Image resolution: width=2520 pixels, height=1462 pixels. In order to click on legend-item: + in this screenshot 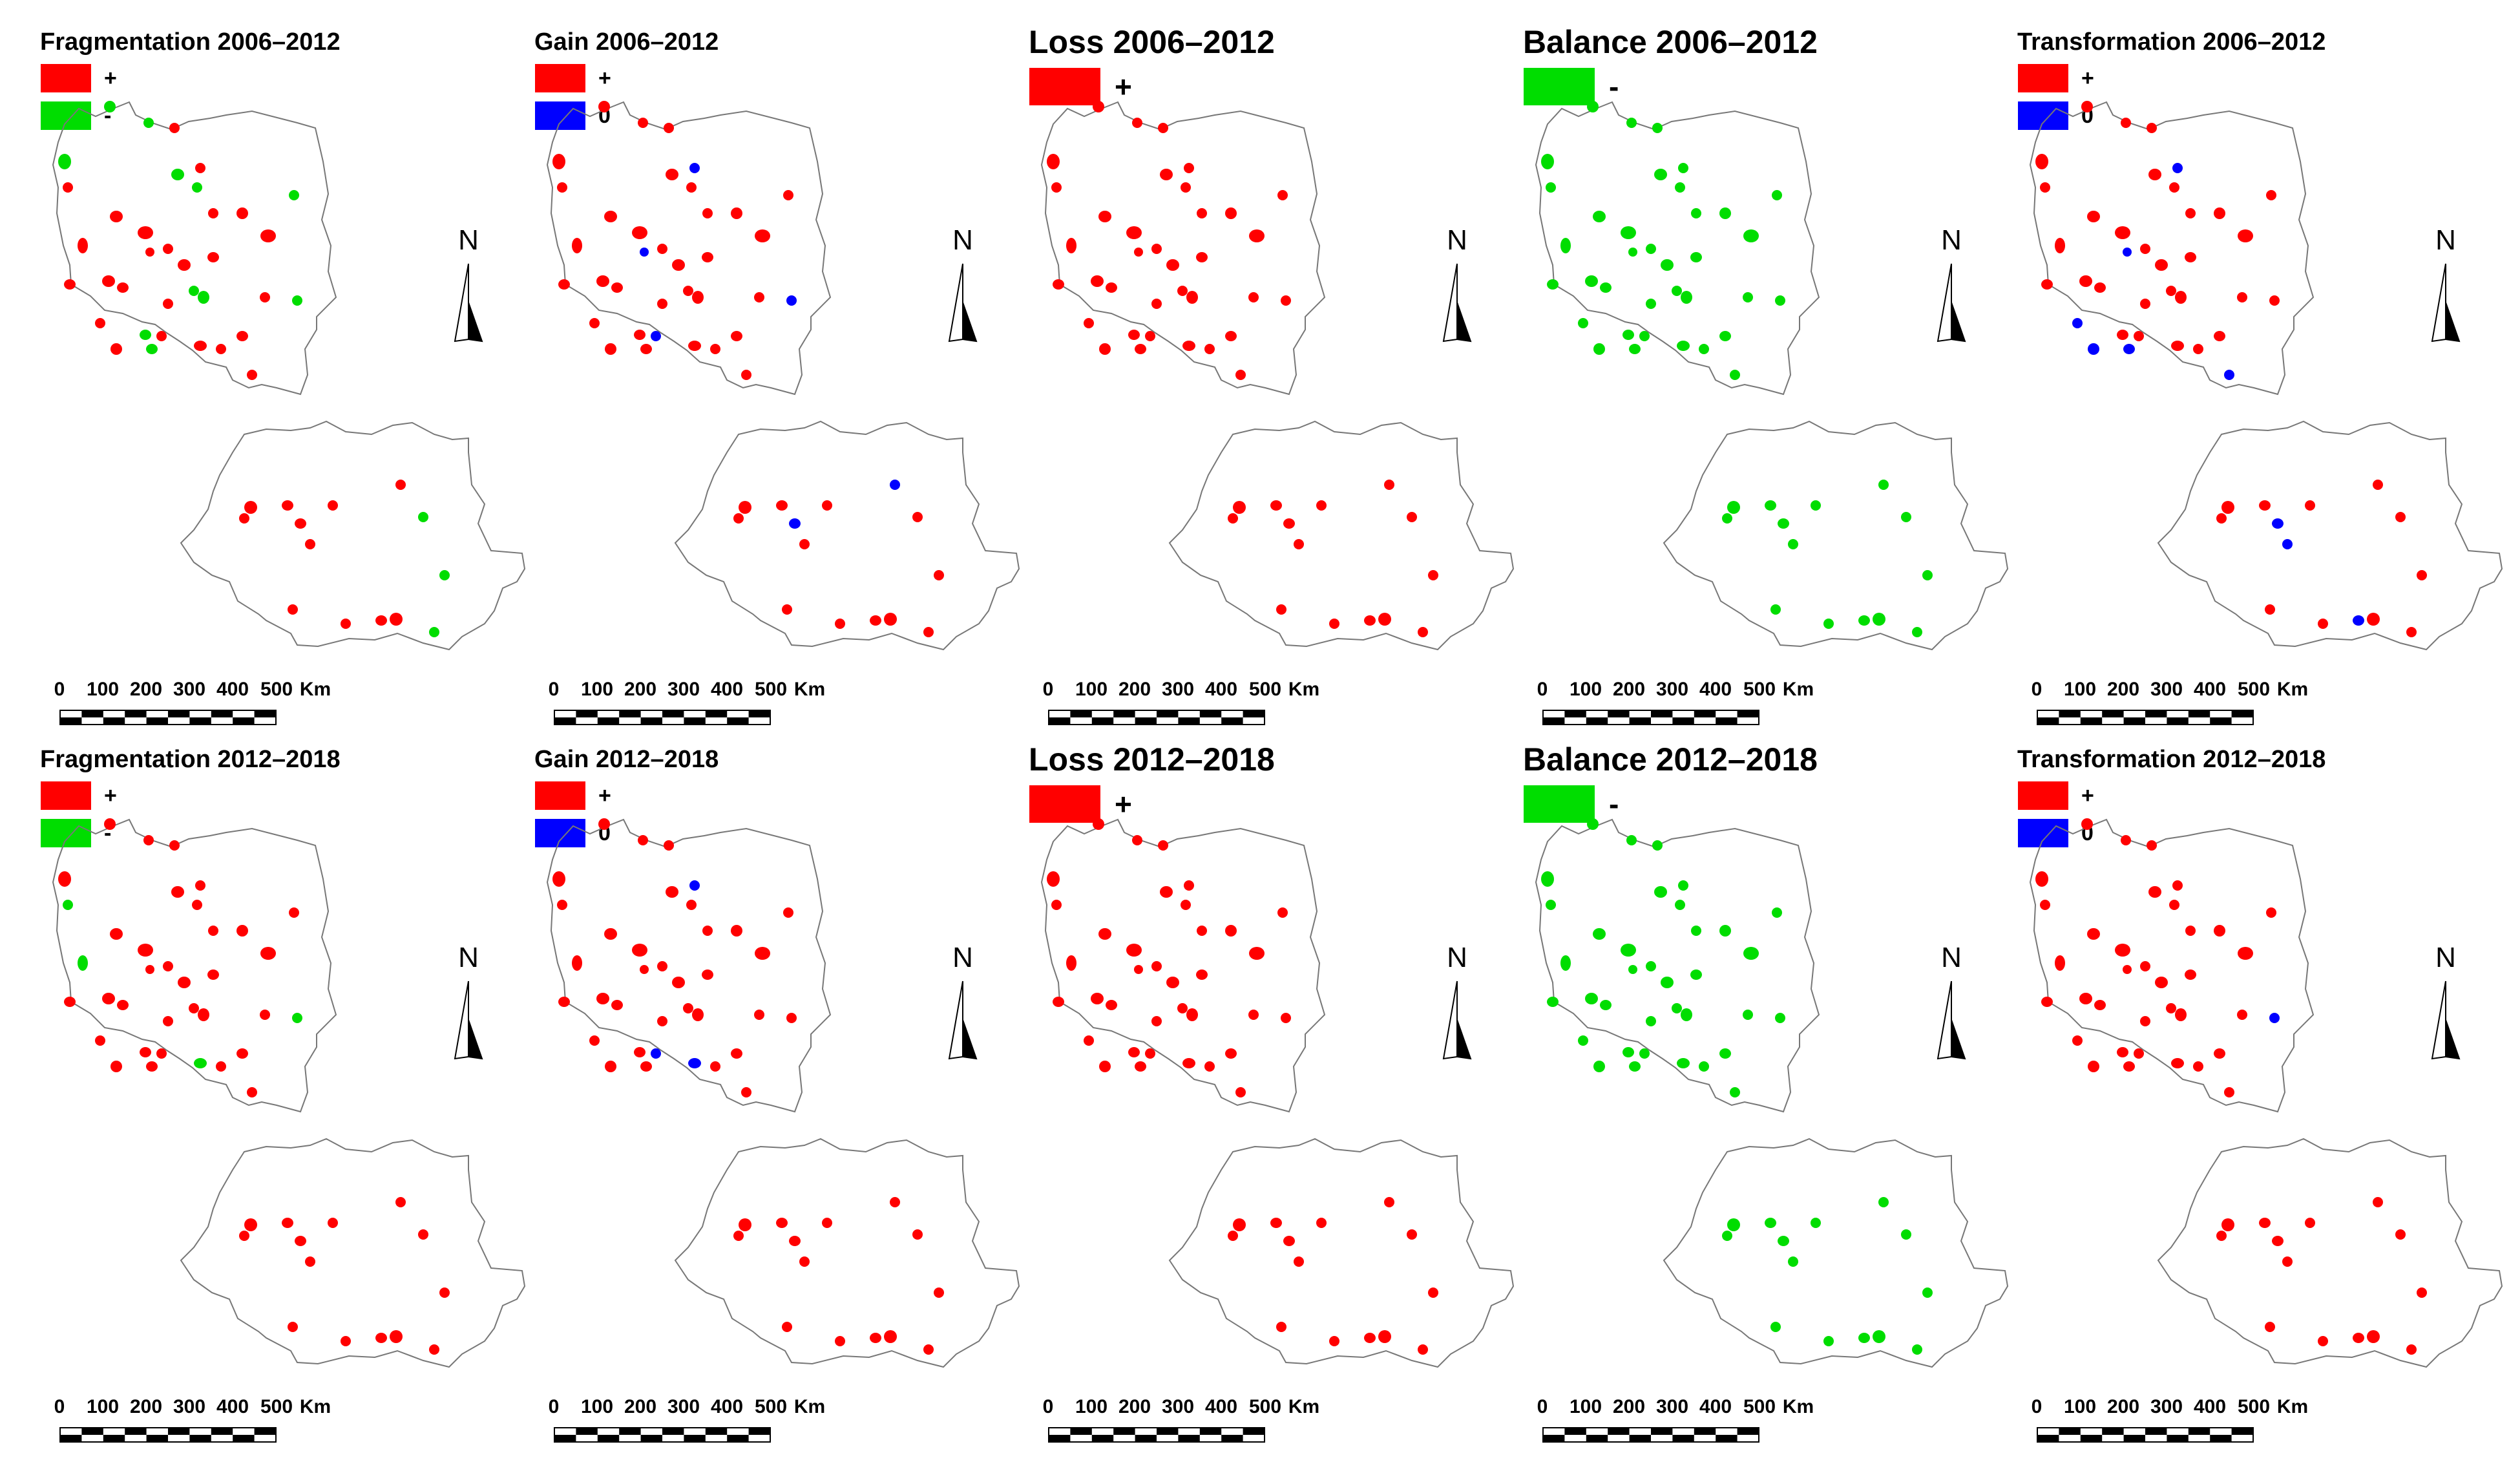, I will do `click(2056, 78)`.